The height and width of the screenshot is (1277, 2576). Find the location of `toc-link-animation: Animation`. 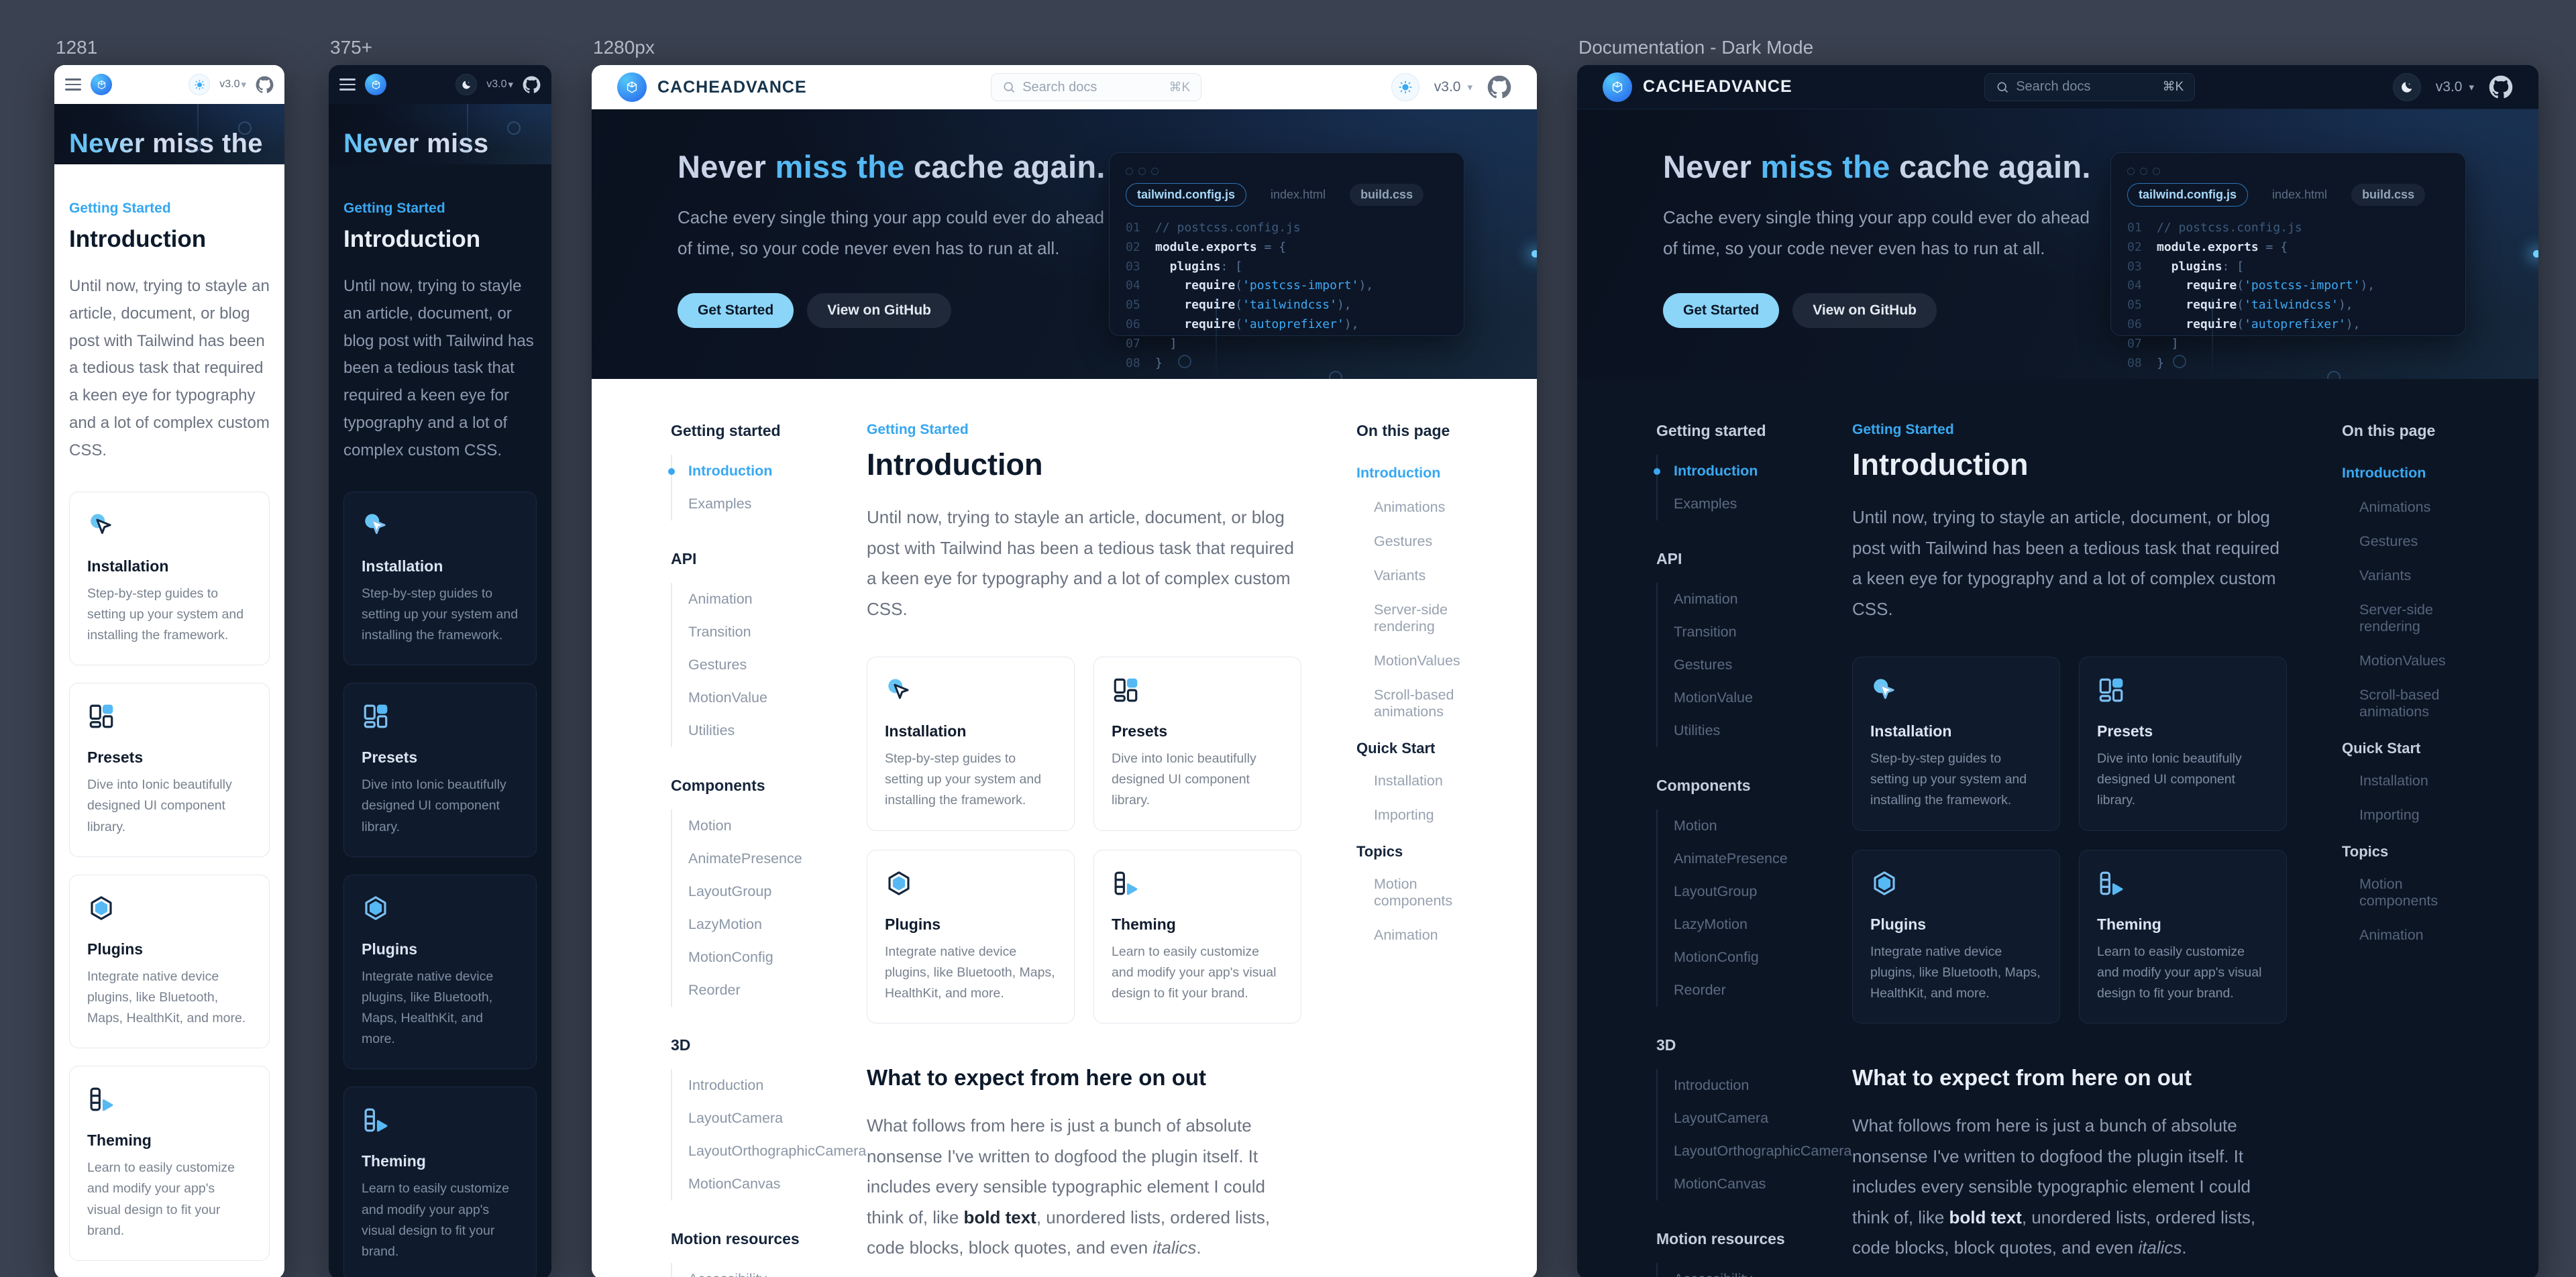

toc-link-animation: Animation is located at coordinates (1406, 935).